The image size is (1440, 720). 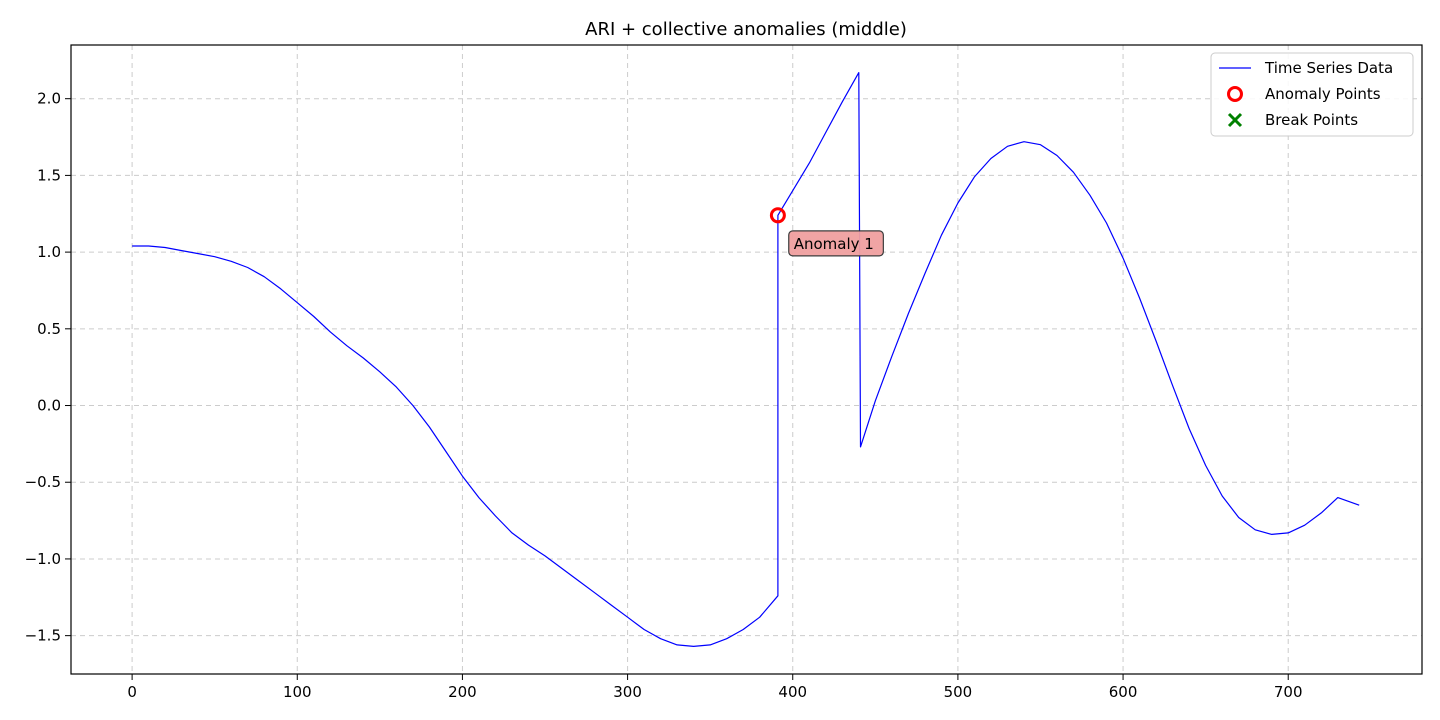 What do you see at coordinates (48, 367) in the screenshot?
I see `y-axis: −1.5 −1.0 −0.5 0.0 0.5 1.0 1.5 2.0` at bounding box center [48, 367].